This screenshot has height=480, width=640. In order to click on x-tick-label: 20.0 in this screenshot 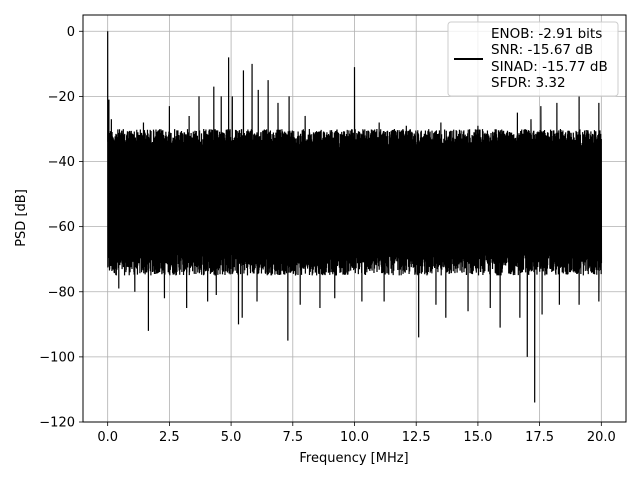, I will do `click(601, 437)`.